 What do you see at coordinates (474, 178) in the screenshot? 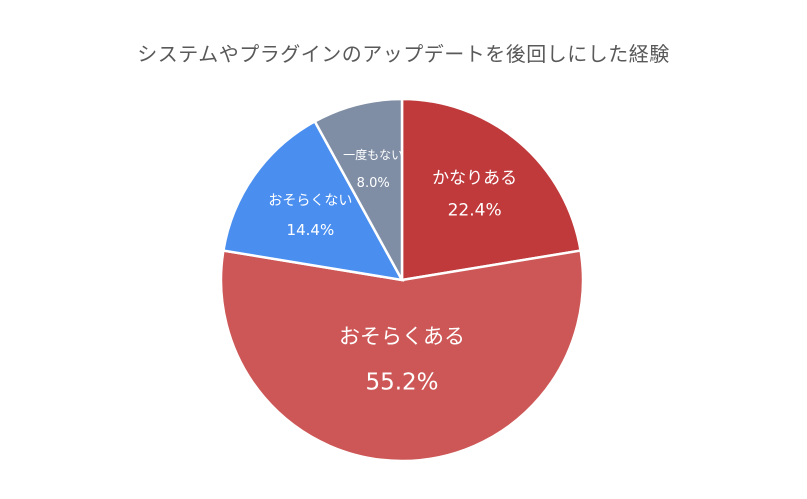
I see `slice-category-label: かなりある` at bounding box center [474, 178].